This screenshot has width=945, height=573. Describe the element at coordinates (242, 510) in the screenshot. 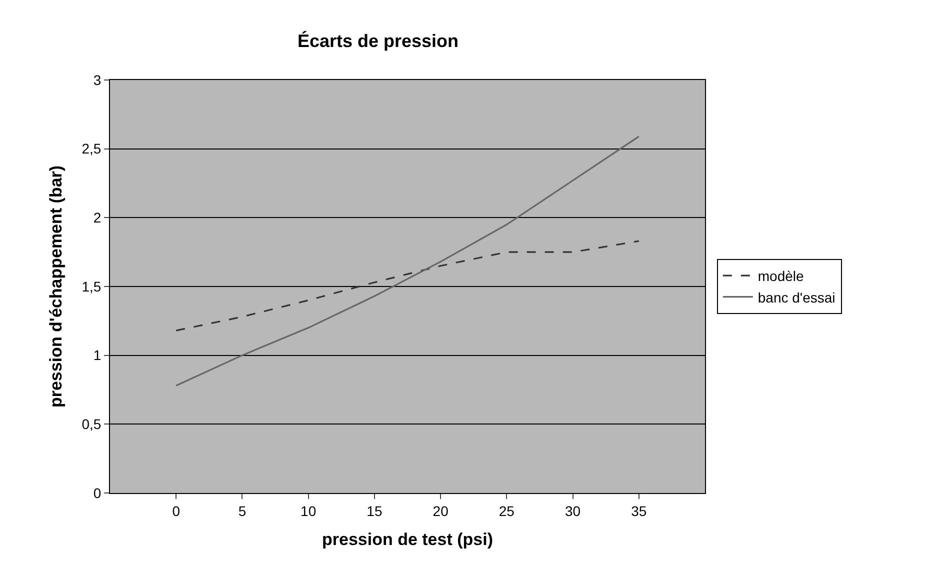

I see `x-tick-label: 5` at that location.